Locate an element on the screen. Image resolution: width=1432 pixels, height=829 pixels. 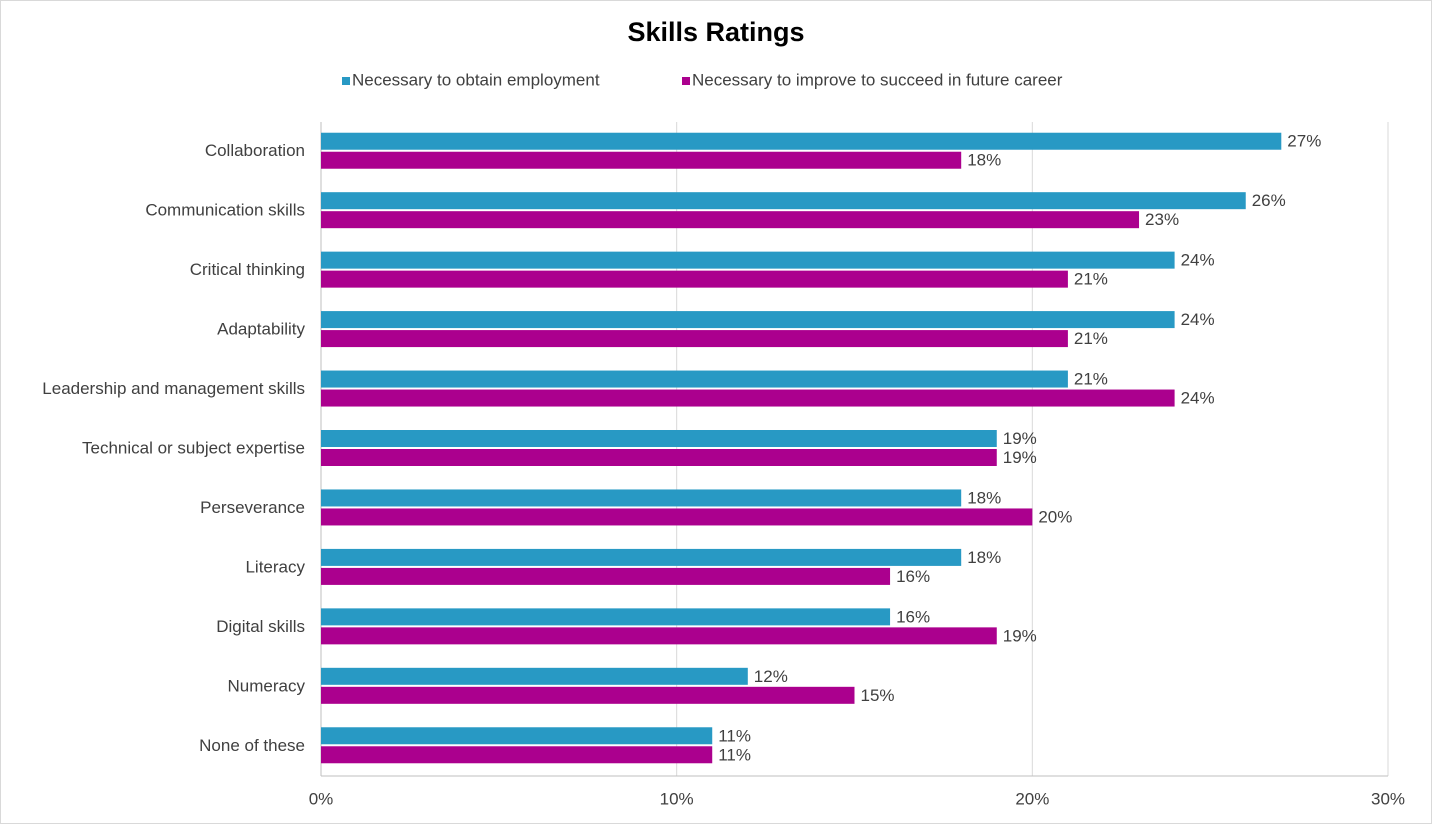
data-label: 20% is located at coordinates (1055, 516).